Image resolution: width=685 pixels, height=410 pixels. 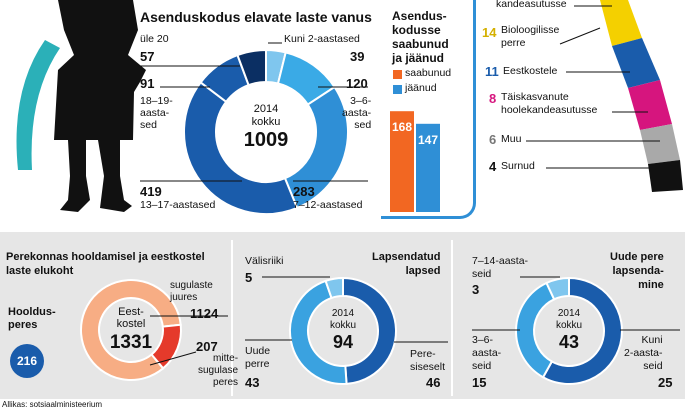 What do you see at coordinates (218, 370) in the screenshot?
I see `nonrelatives-label: mitte- sugulase peres` at bounding box center [218, 370].